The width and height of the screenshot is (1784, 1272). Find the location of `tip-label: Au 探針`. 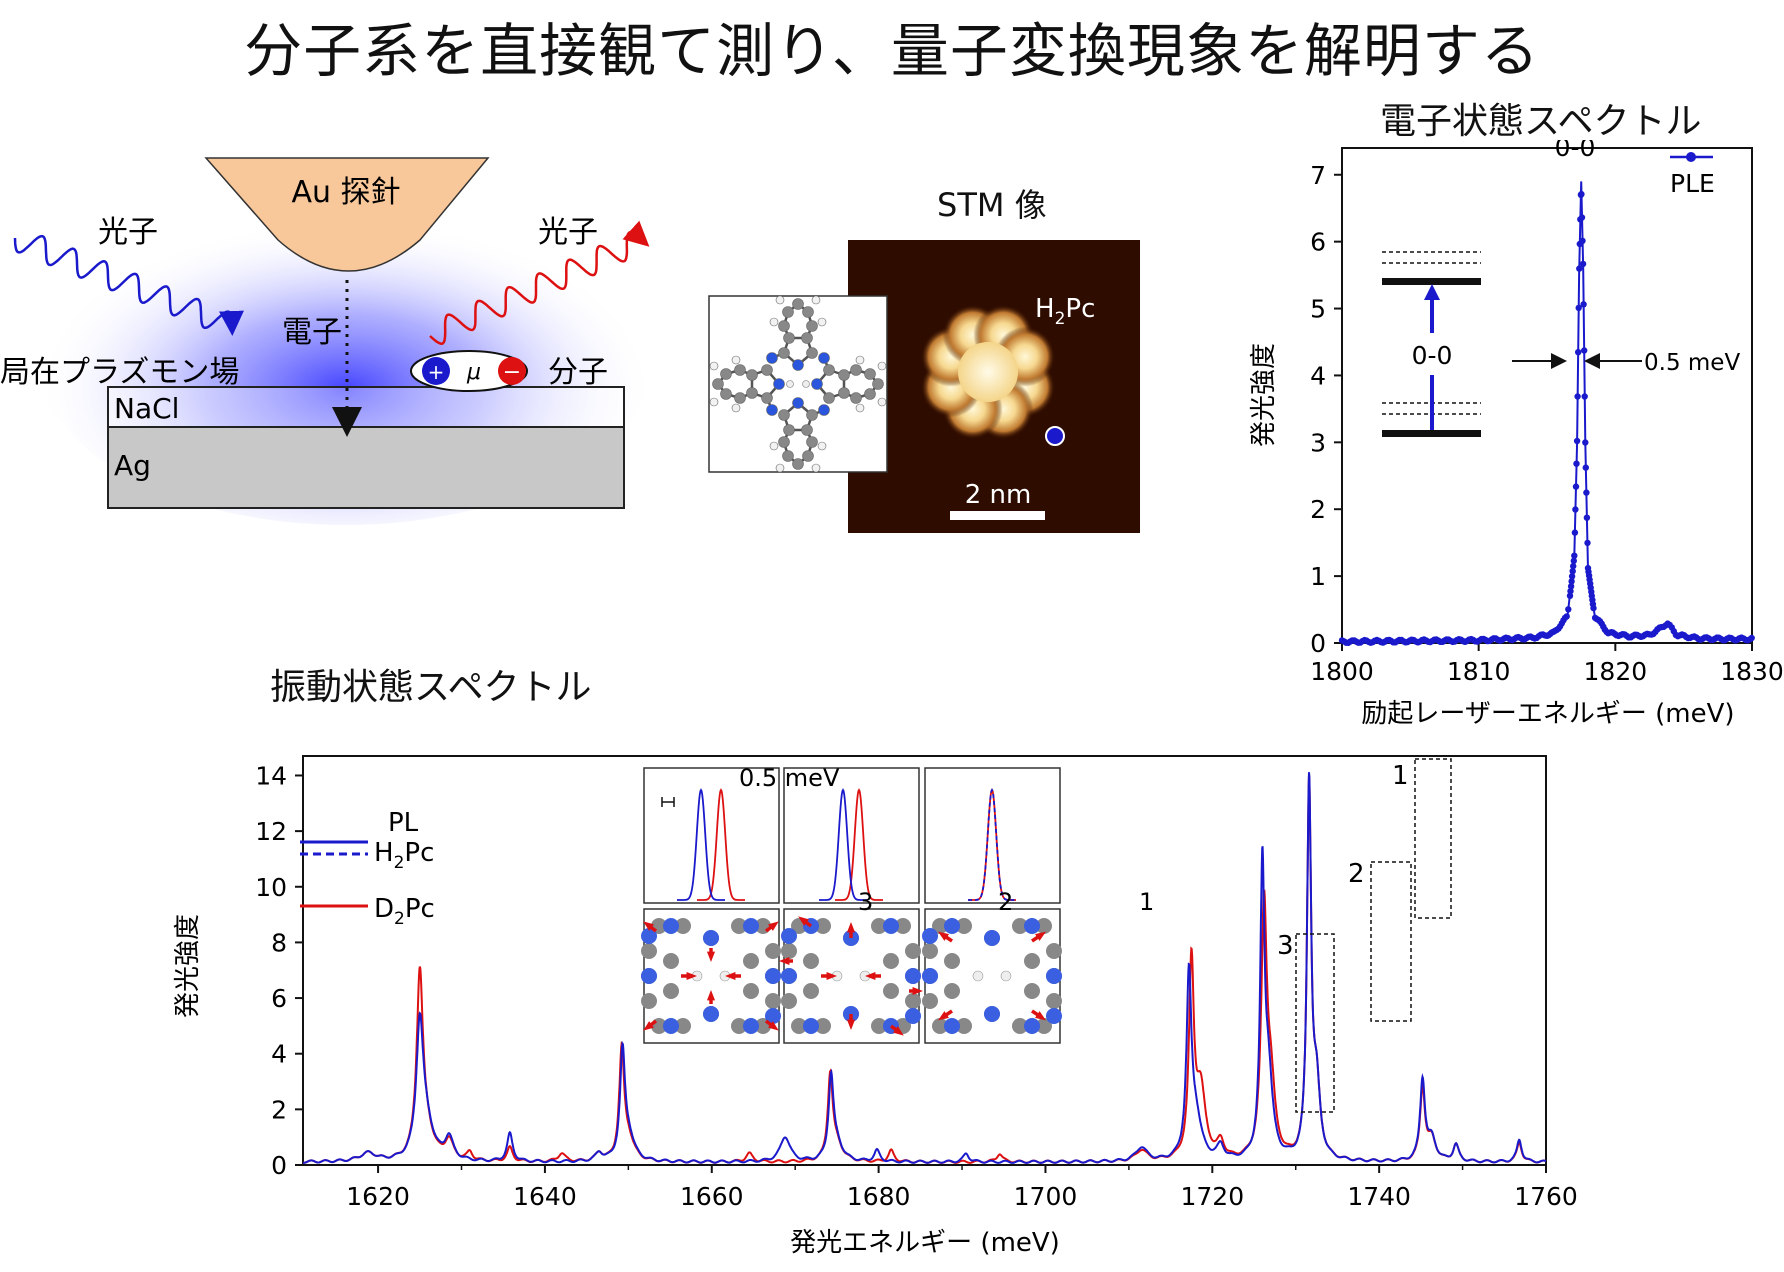

tip-label: Au 探針 is located at coordinates (345, 192).